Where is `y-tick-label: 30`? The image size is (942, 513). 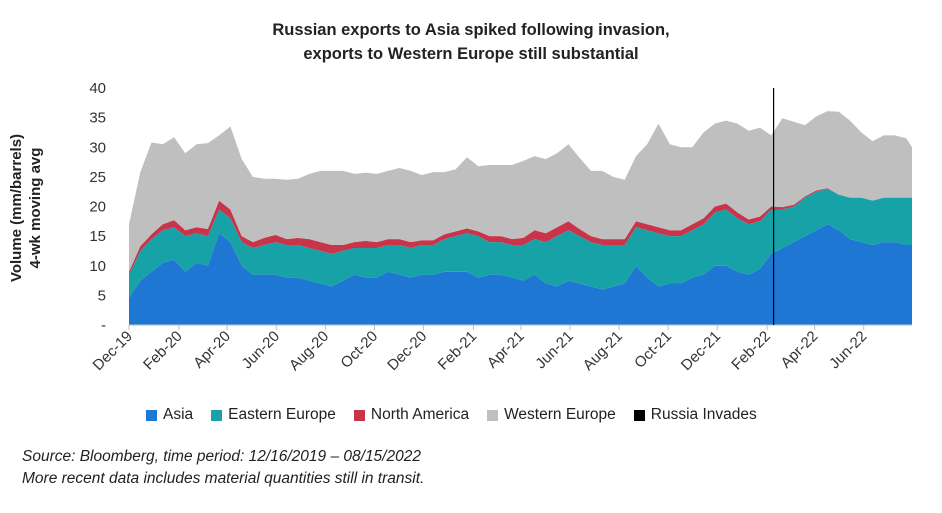
y-tick-label: 30 is located at coordinates (97, 147).